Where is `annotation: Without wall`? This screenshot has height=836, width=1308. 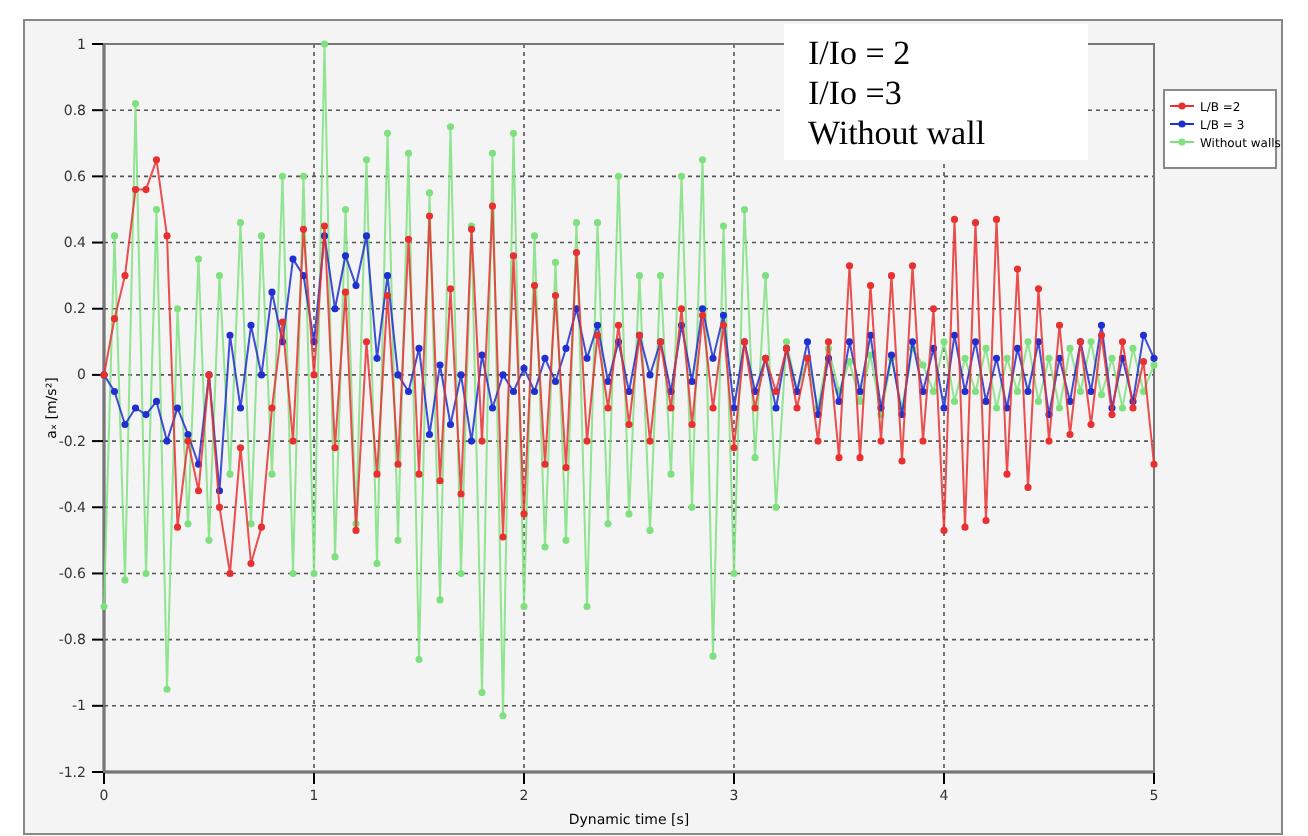
annotation: Without wall is located at coordinates (897, 133).